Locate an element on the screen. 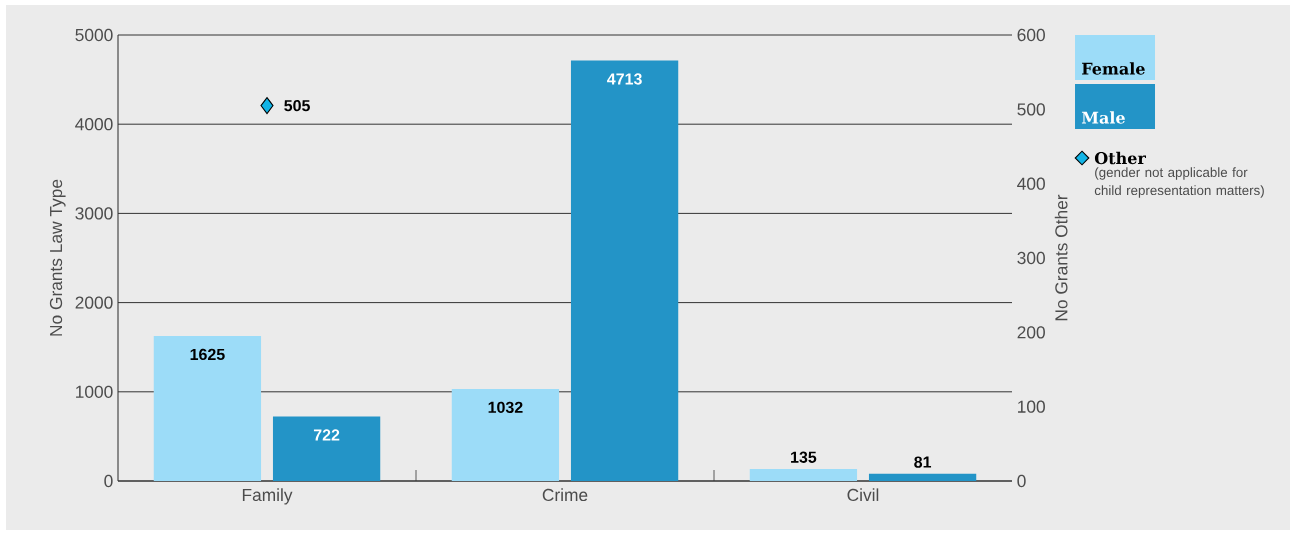  y-tick-label: 4000 is located at coordinates (94, 124).